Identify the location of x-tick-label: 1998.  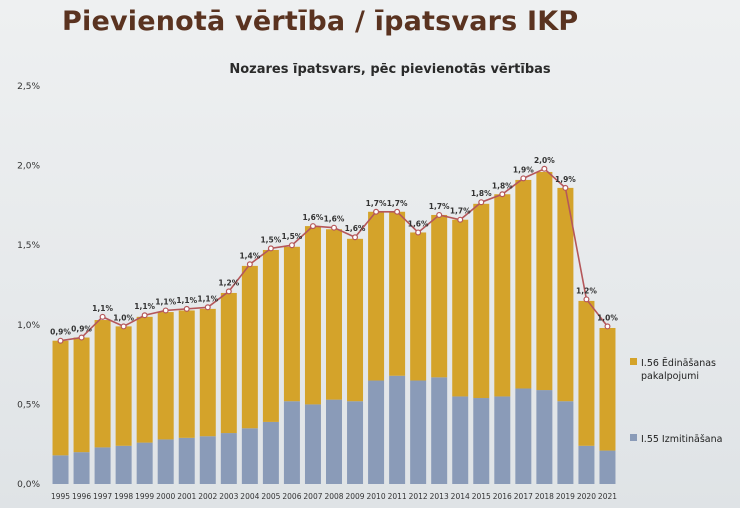
(123, 496).